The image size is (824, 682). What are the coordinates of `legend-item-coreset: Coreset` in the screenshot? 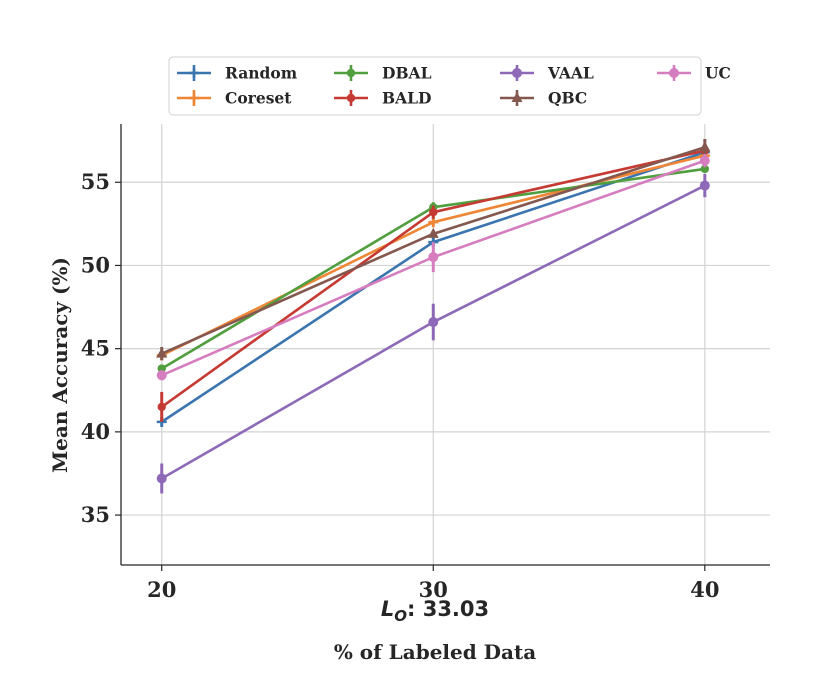 It's located at (234, 98).